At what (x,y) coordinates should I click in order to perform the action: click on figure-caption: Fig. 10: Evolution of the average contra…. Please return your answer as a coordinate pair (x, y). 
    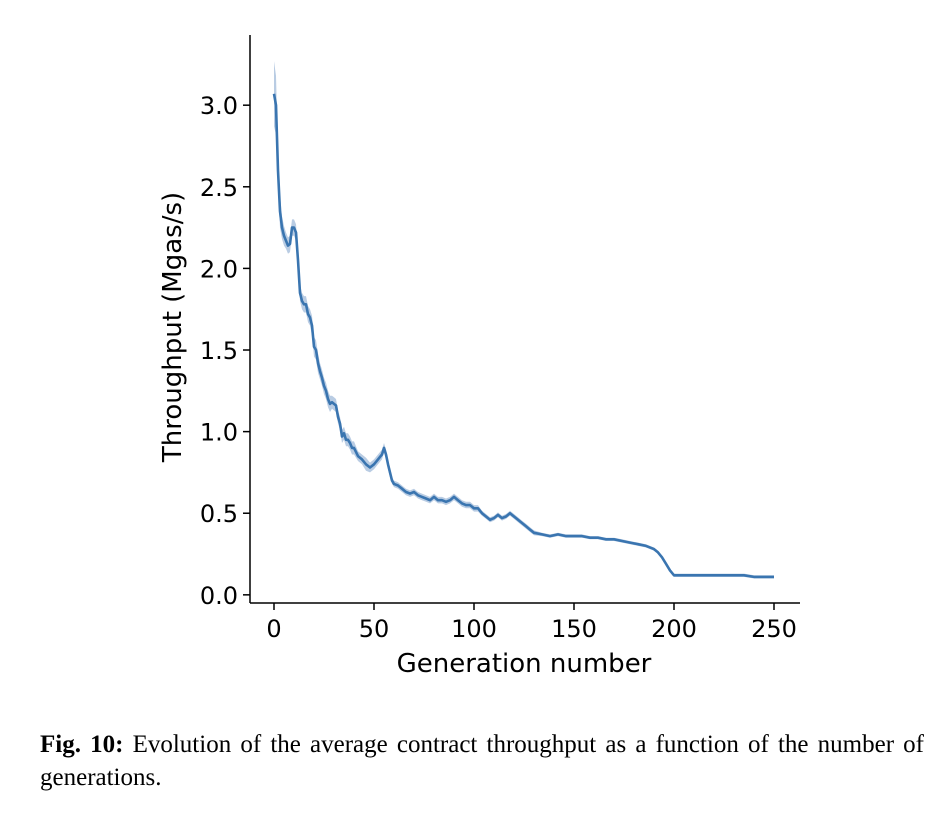
    Looking at the image, I should click on (482, 761).